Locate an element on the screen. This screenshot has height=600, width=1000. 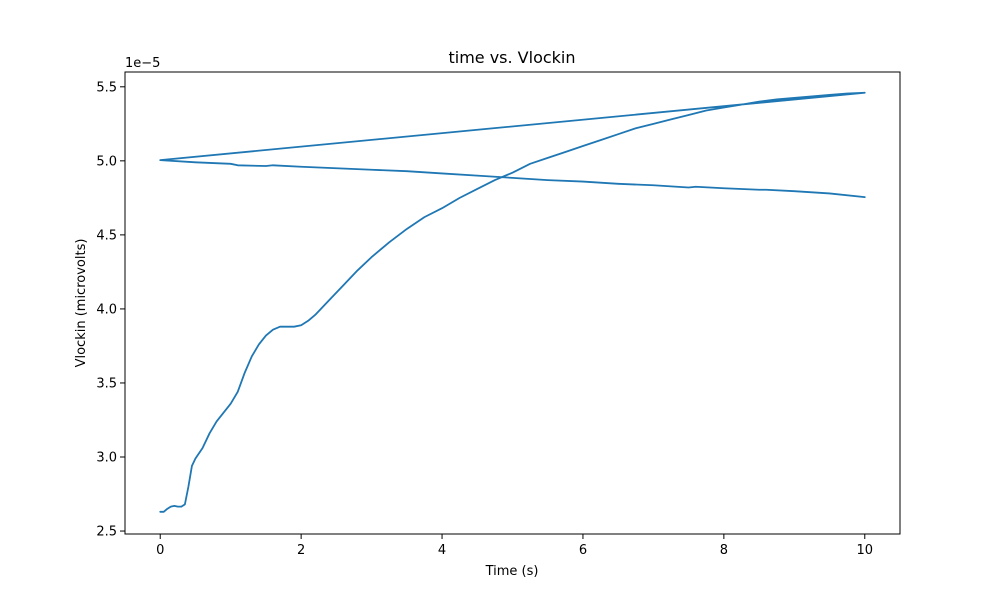
x-axis-label: Time (s) is located at coordinates (512, 571).